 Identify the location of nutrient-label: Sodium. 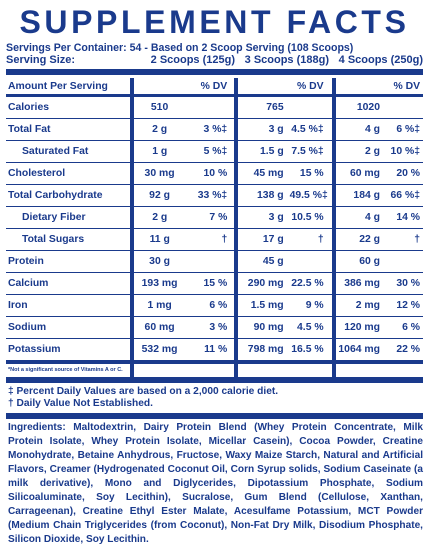
(27, 327).